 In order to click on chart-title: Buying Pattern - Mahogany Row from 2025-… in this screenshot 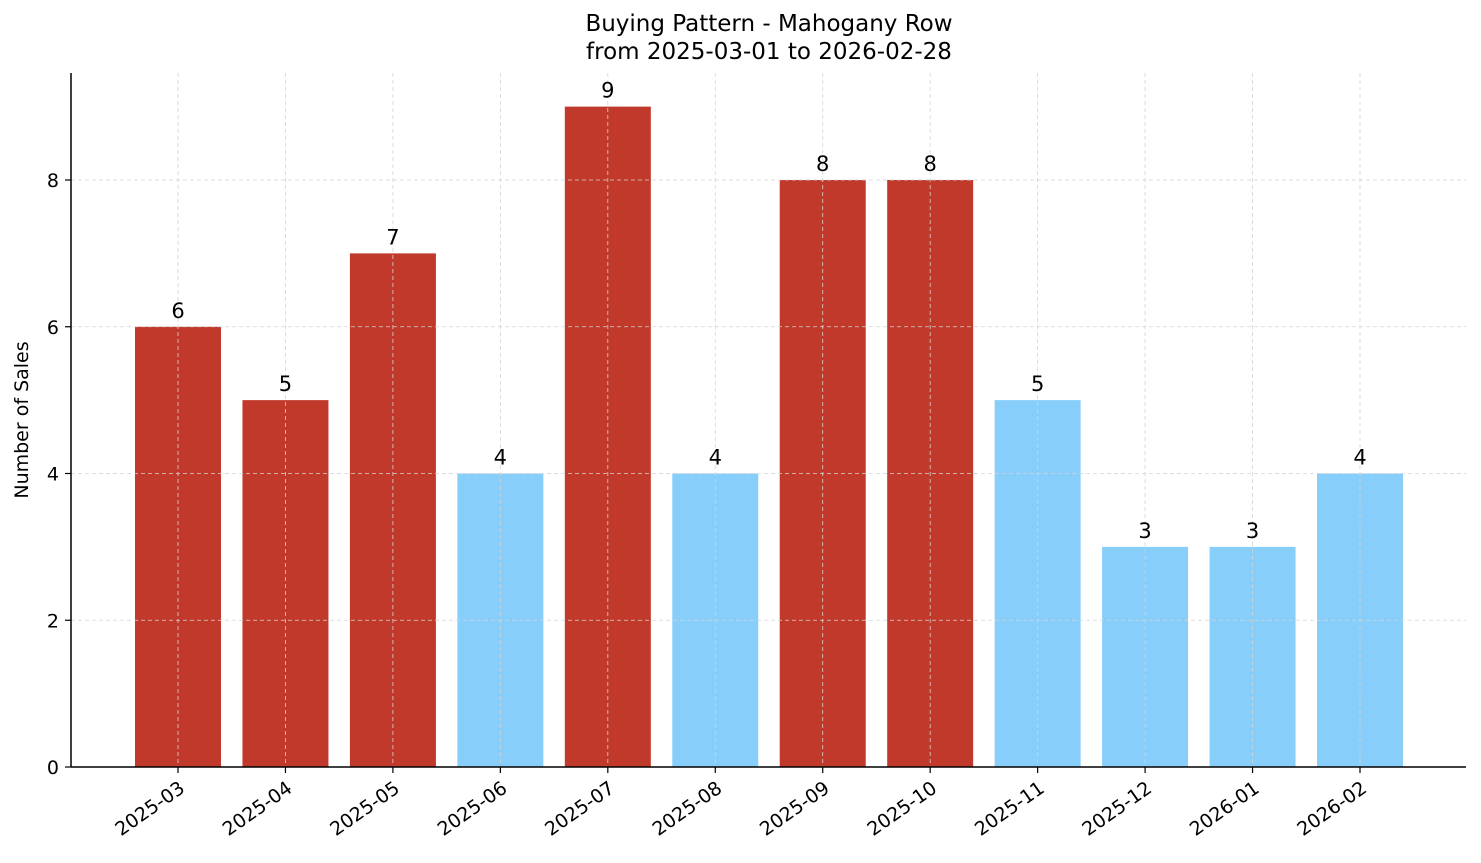, I will do `click(740, 38)`.